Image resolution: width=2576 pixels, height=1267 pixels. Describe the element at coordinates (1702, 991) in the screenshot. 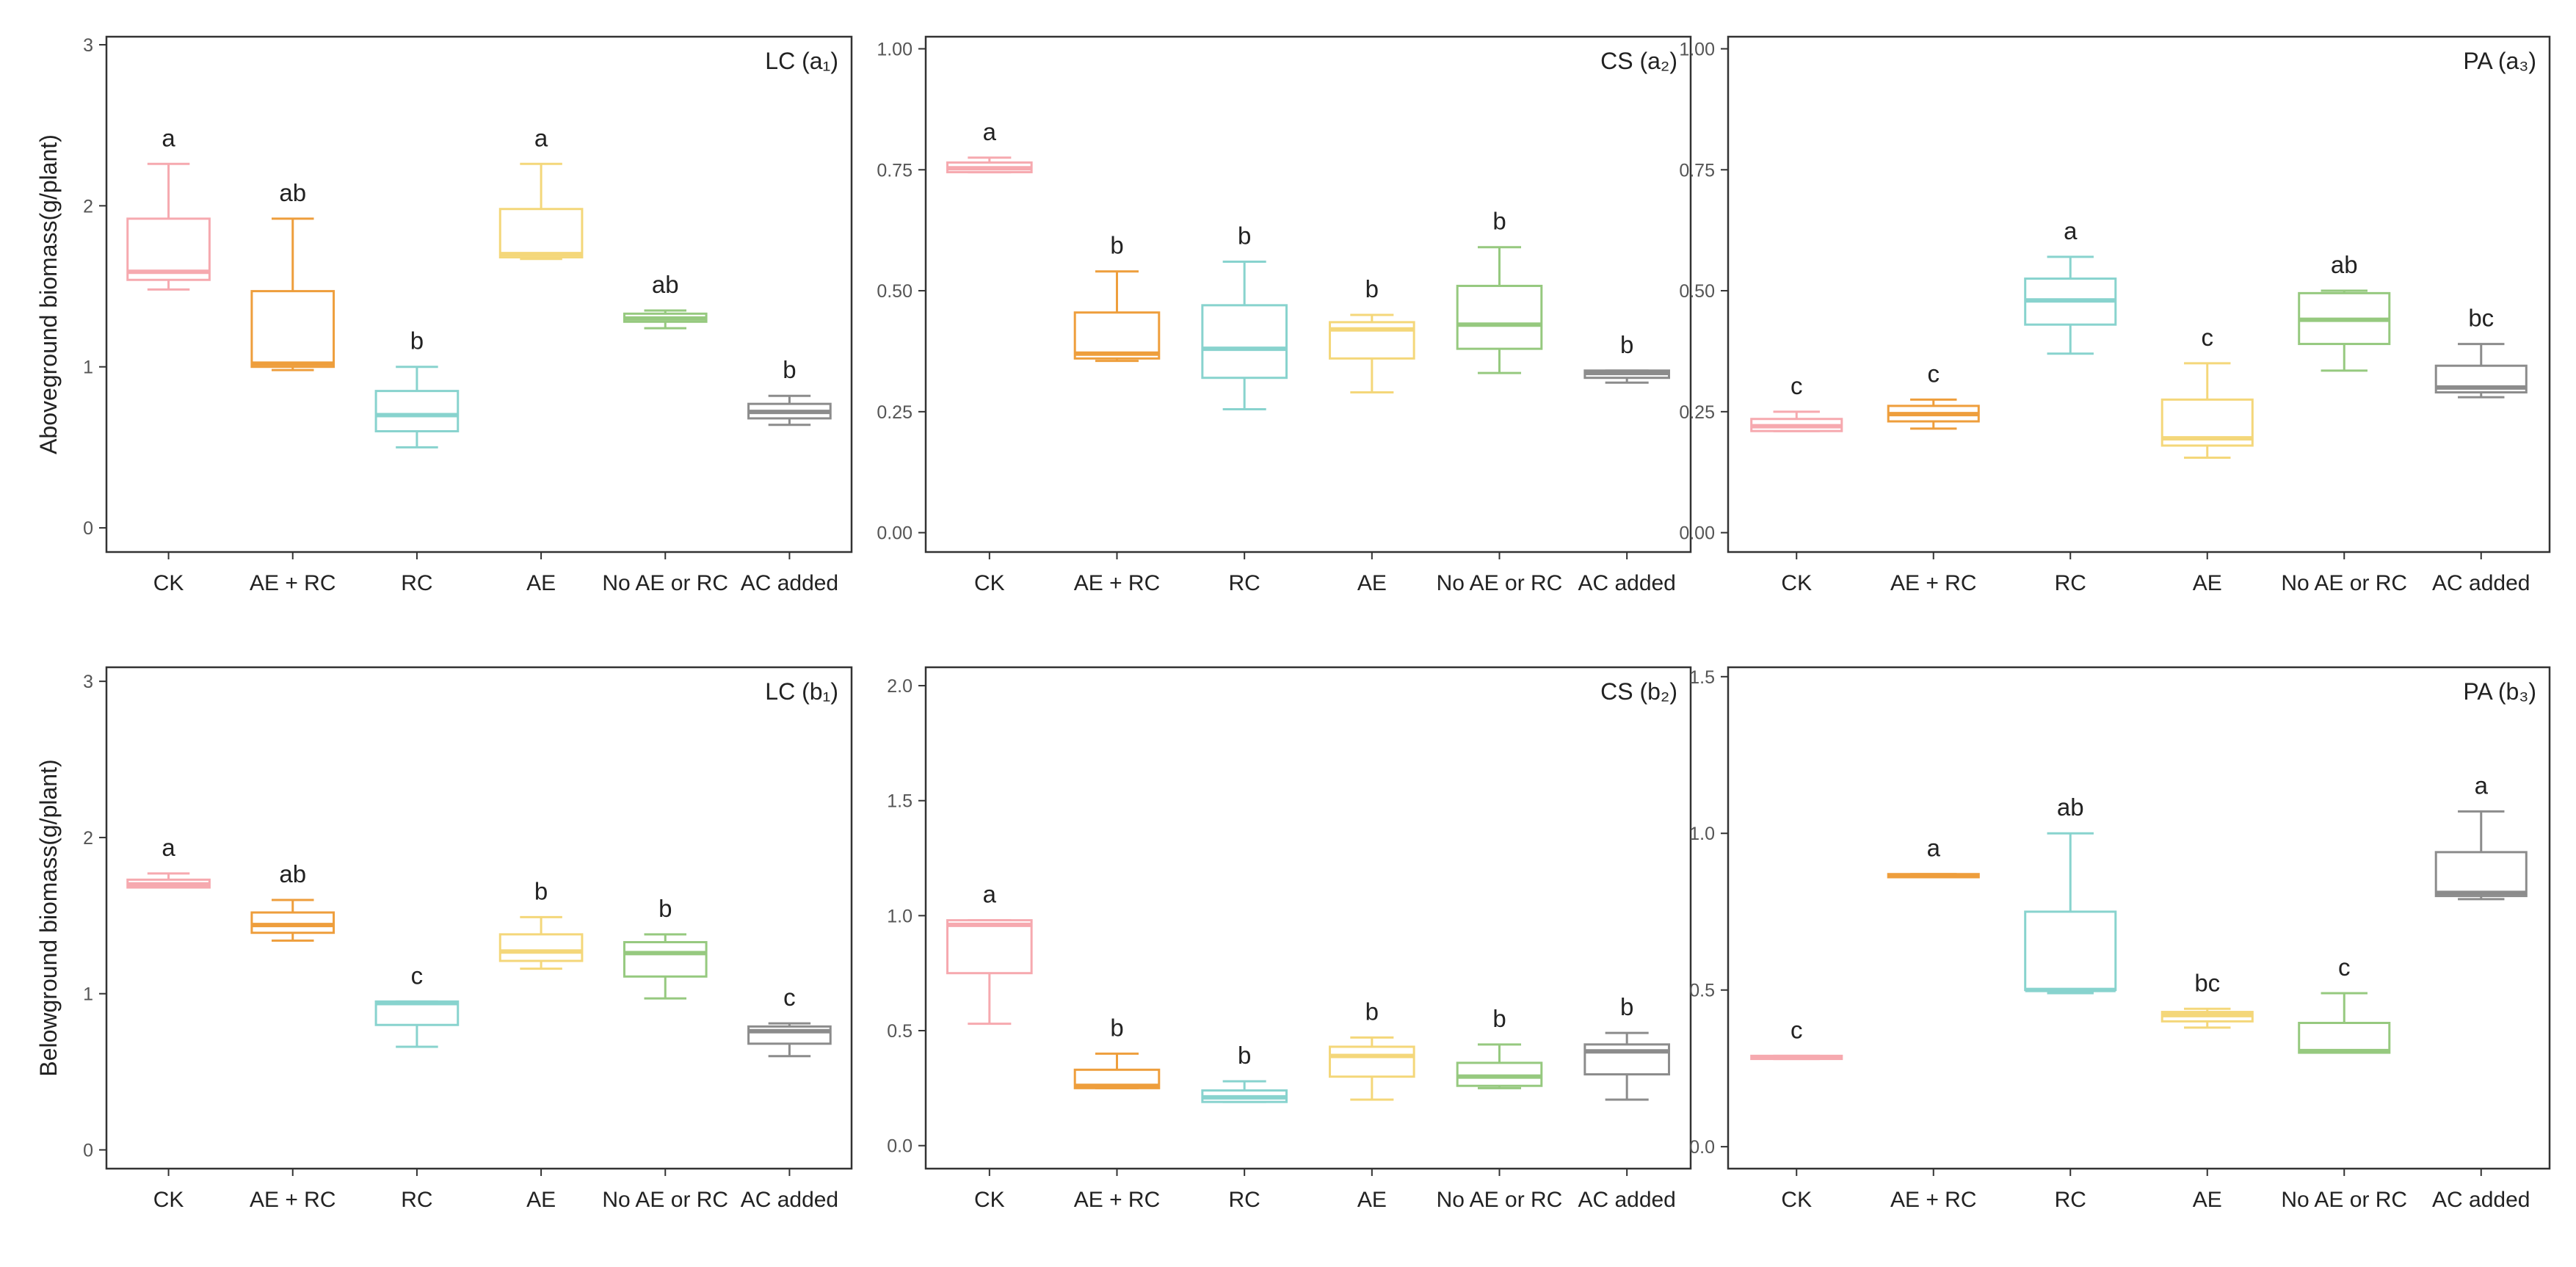

I see `y-tick-label: 0.5` at that location.